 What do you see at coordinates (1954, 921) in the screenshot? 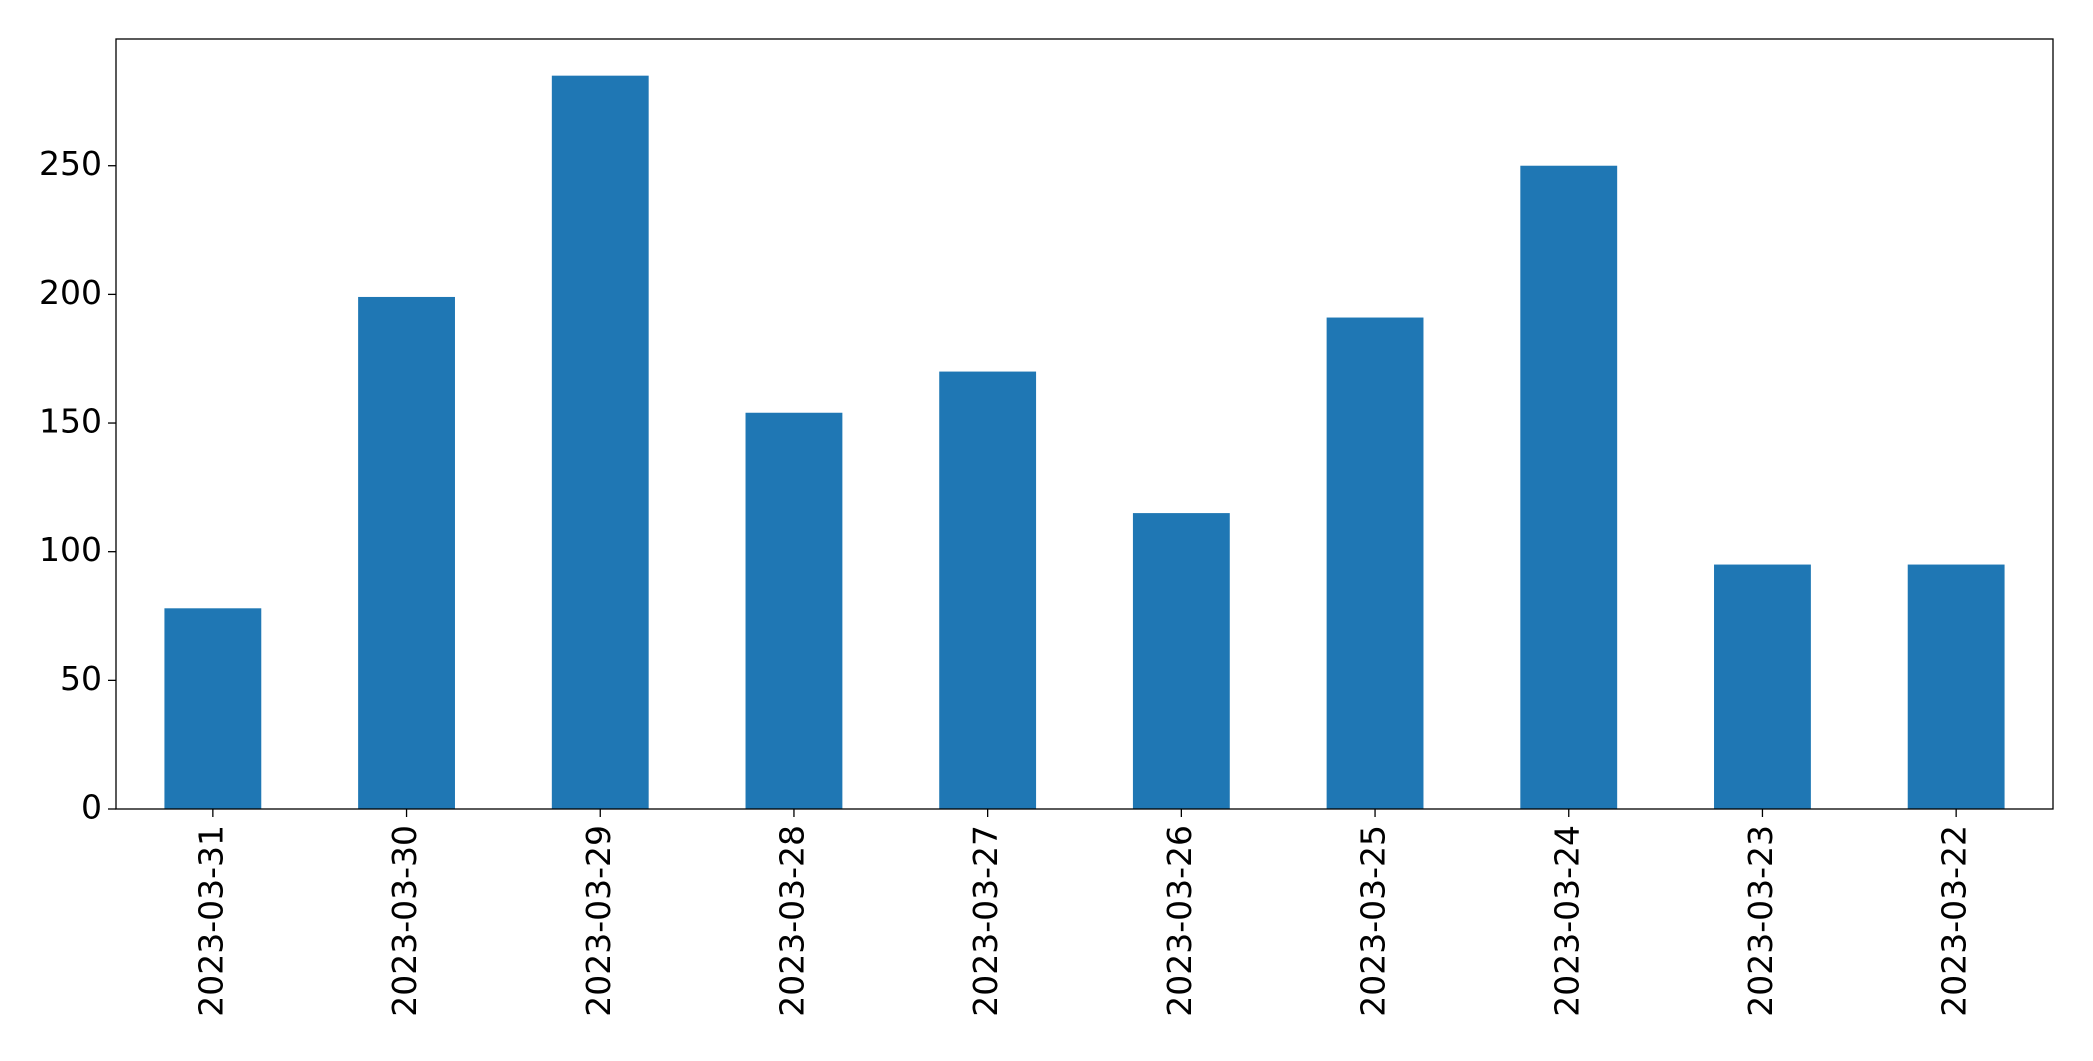
I see `x-tick-label: 2023-03-22` at bounding box center [1954, 921].